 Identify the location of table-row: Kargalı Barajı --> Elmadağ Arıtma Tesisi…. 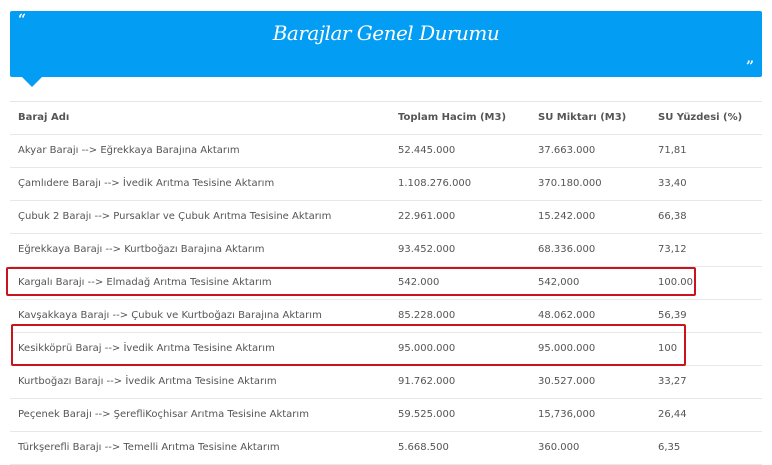
(386, 283).